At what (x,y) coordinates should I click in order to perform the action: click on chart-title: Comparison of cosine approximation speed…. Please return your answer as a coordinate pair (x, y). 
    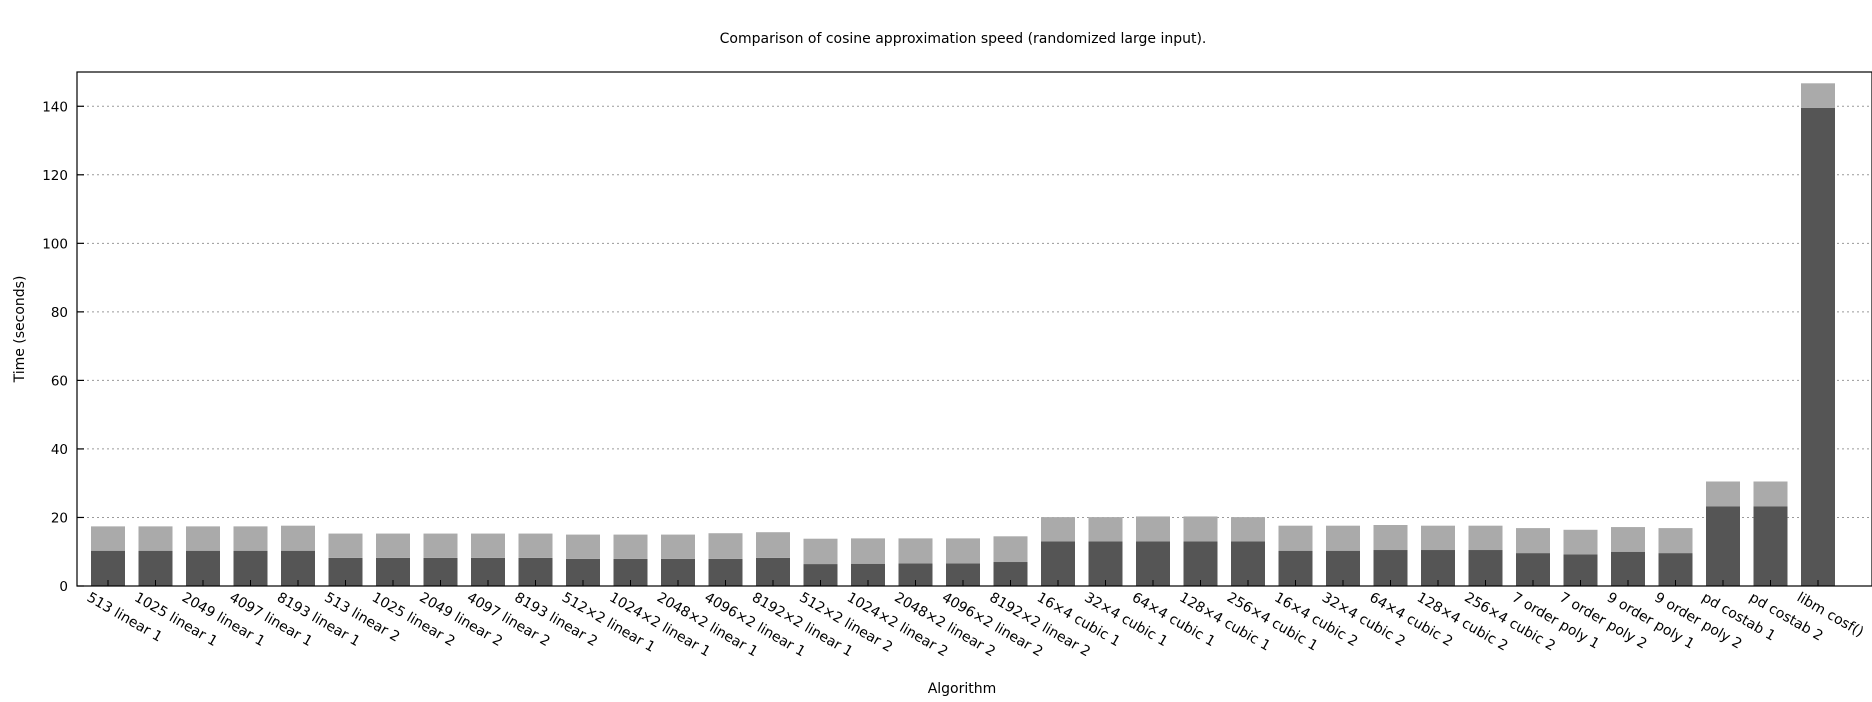
    Looking at the image, I should click on (963, 39).